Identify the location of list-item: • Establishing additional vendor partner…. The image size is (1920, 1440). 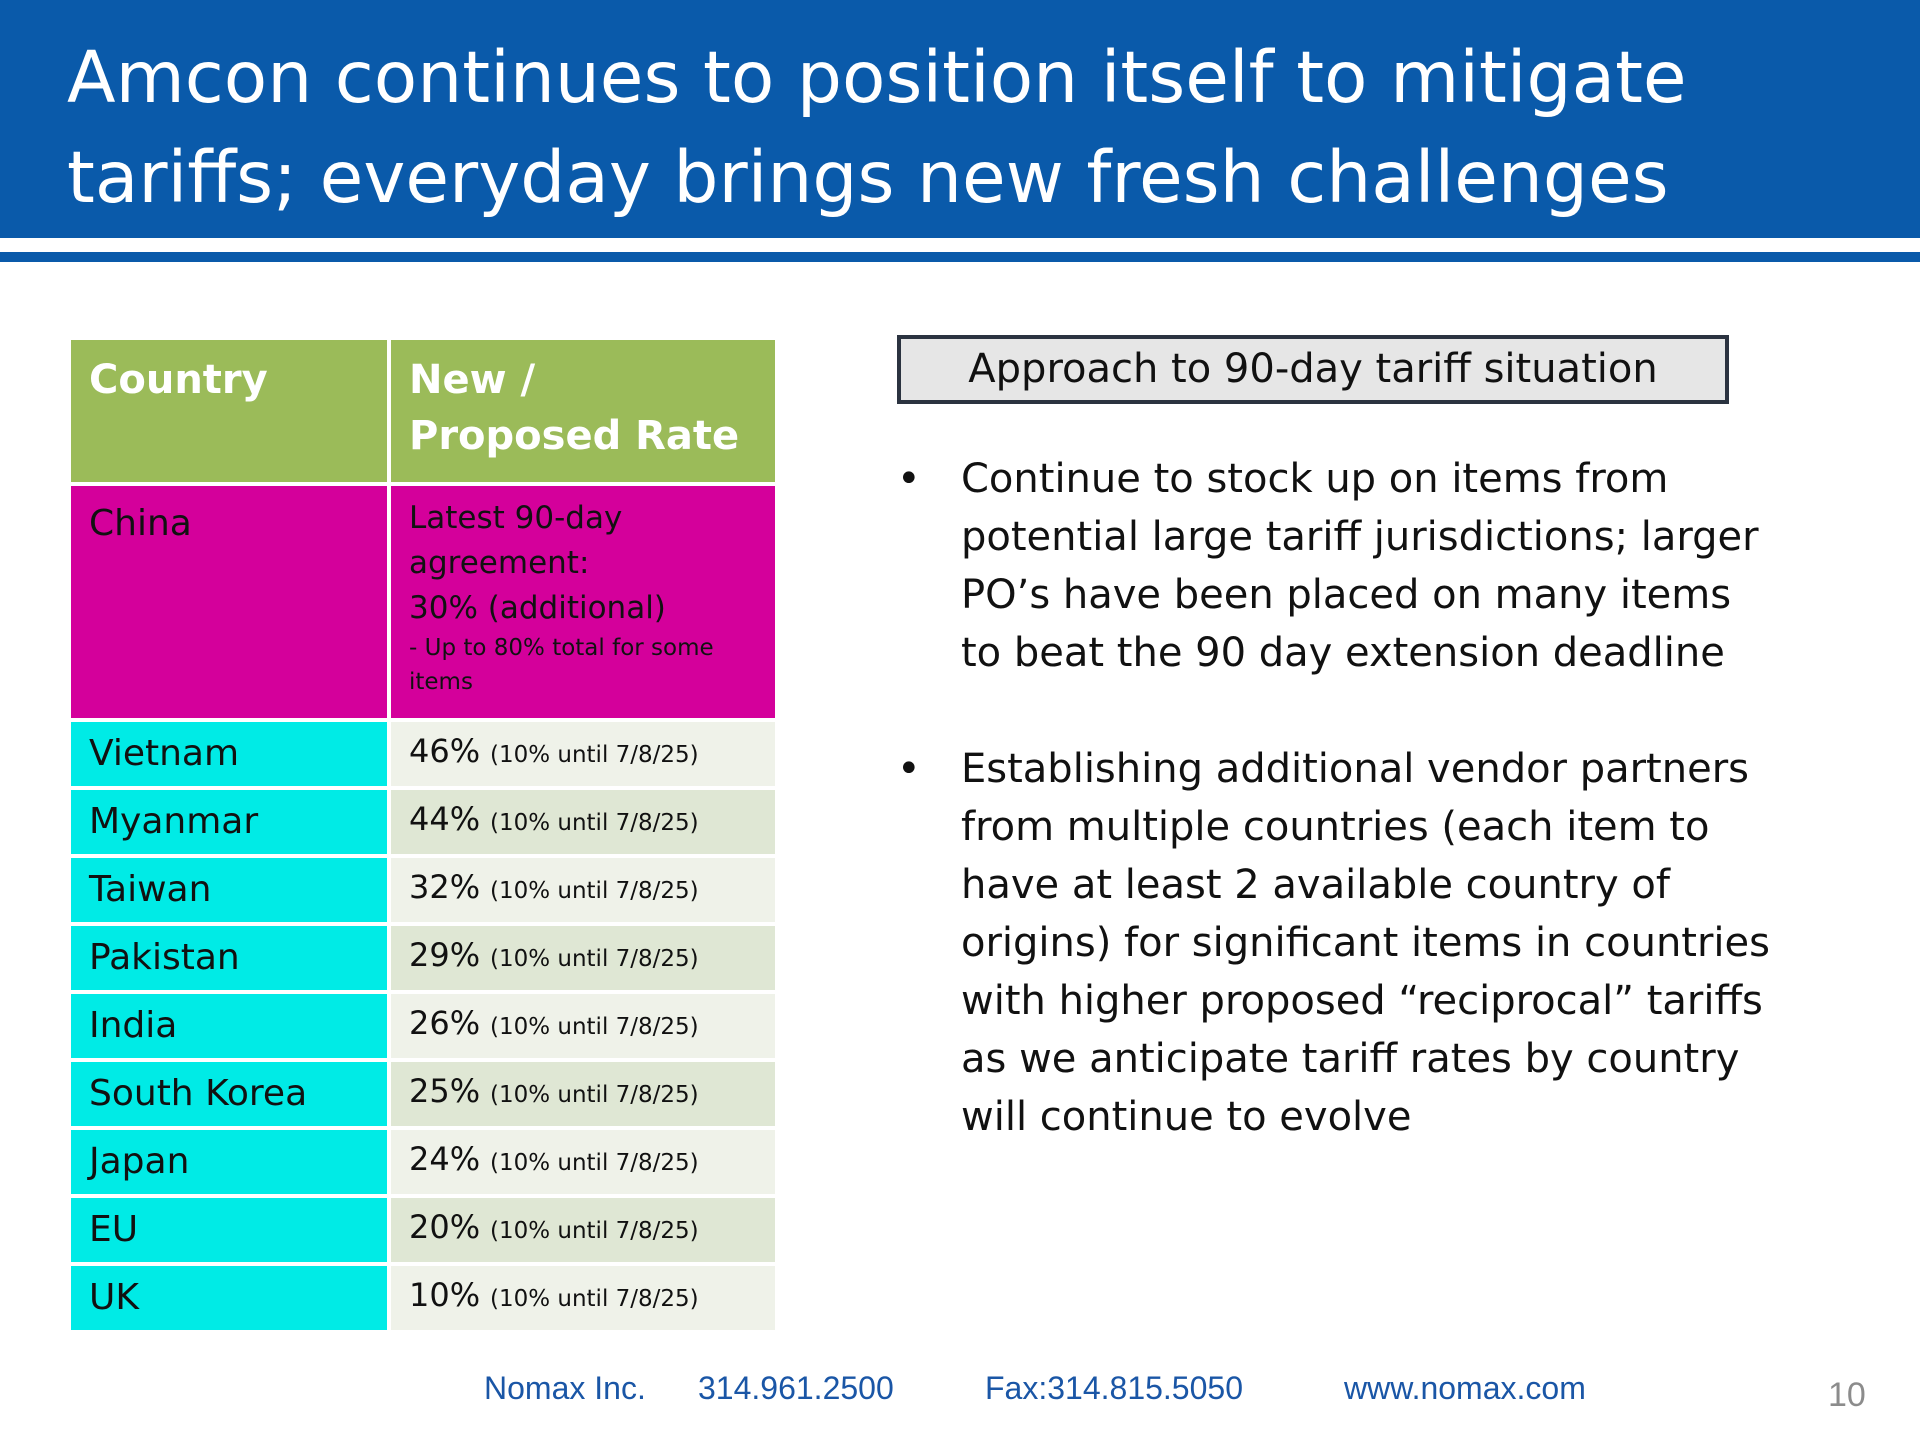
(1337, 943).